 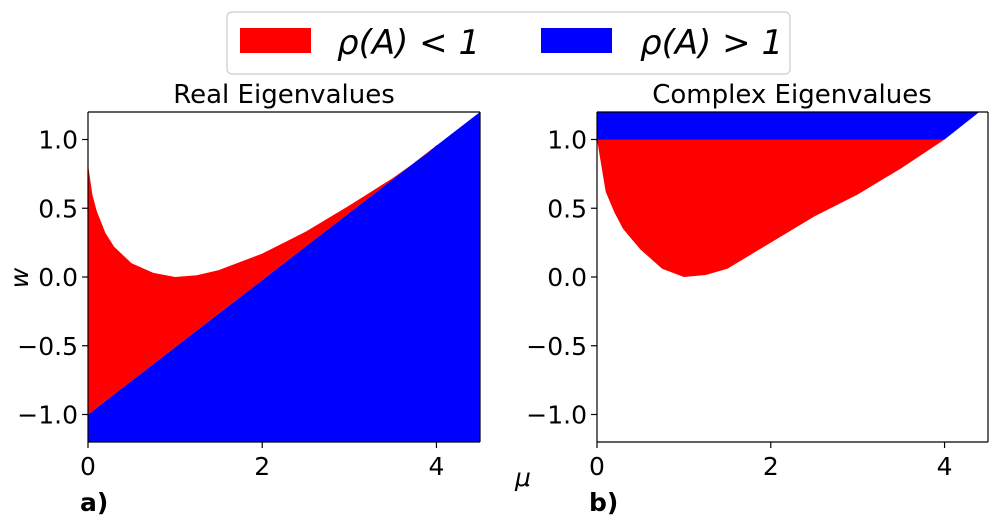 I want to click on panel-label: b), so click(x=603, y=502).